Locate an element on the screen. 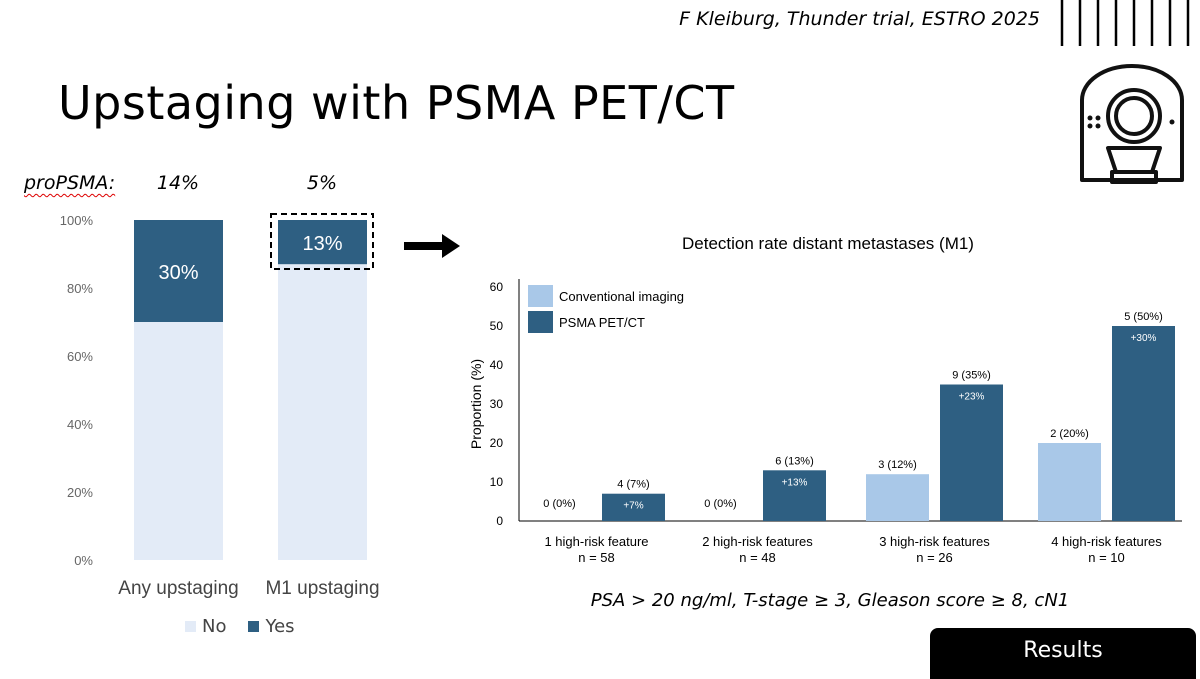  chart-title: Detection rate distant metastases (M1) is located at coordinates (828, 243).